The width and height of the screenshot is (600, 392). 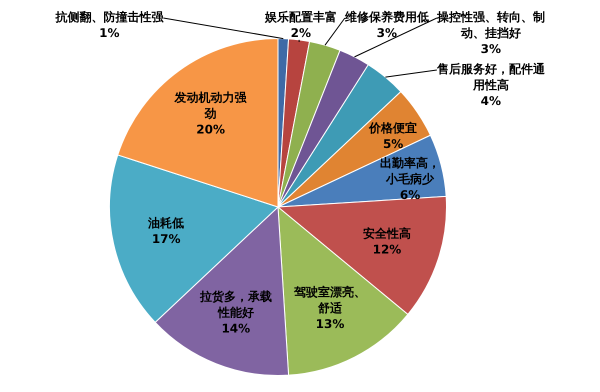 I want to click on data-label: 17%, so click(x=166, y=239).